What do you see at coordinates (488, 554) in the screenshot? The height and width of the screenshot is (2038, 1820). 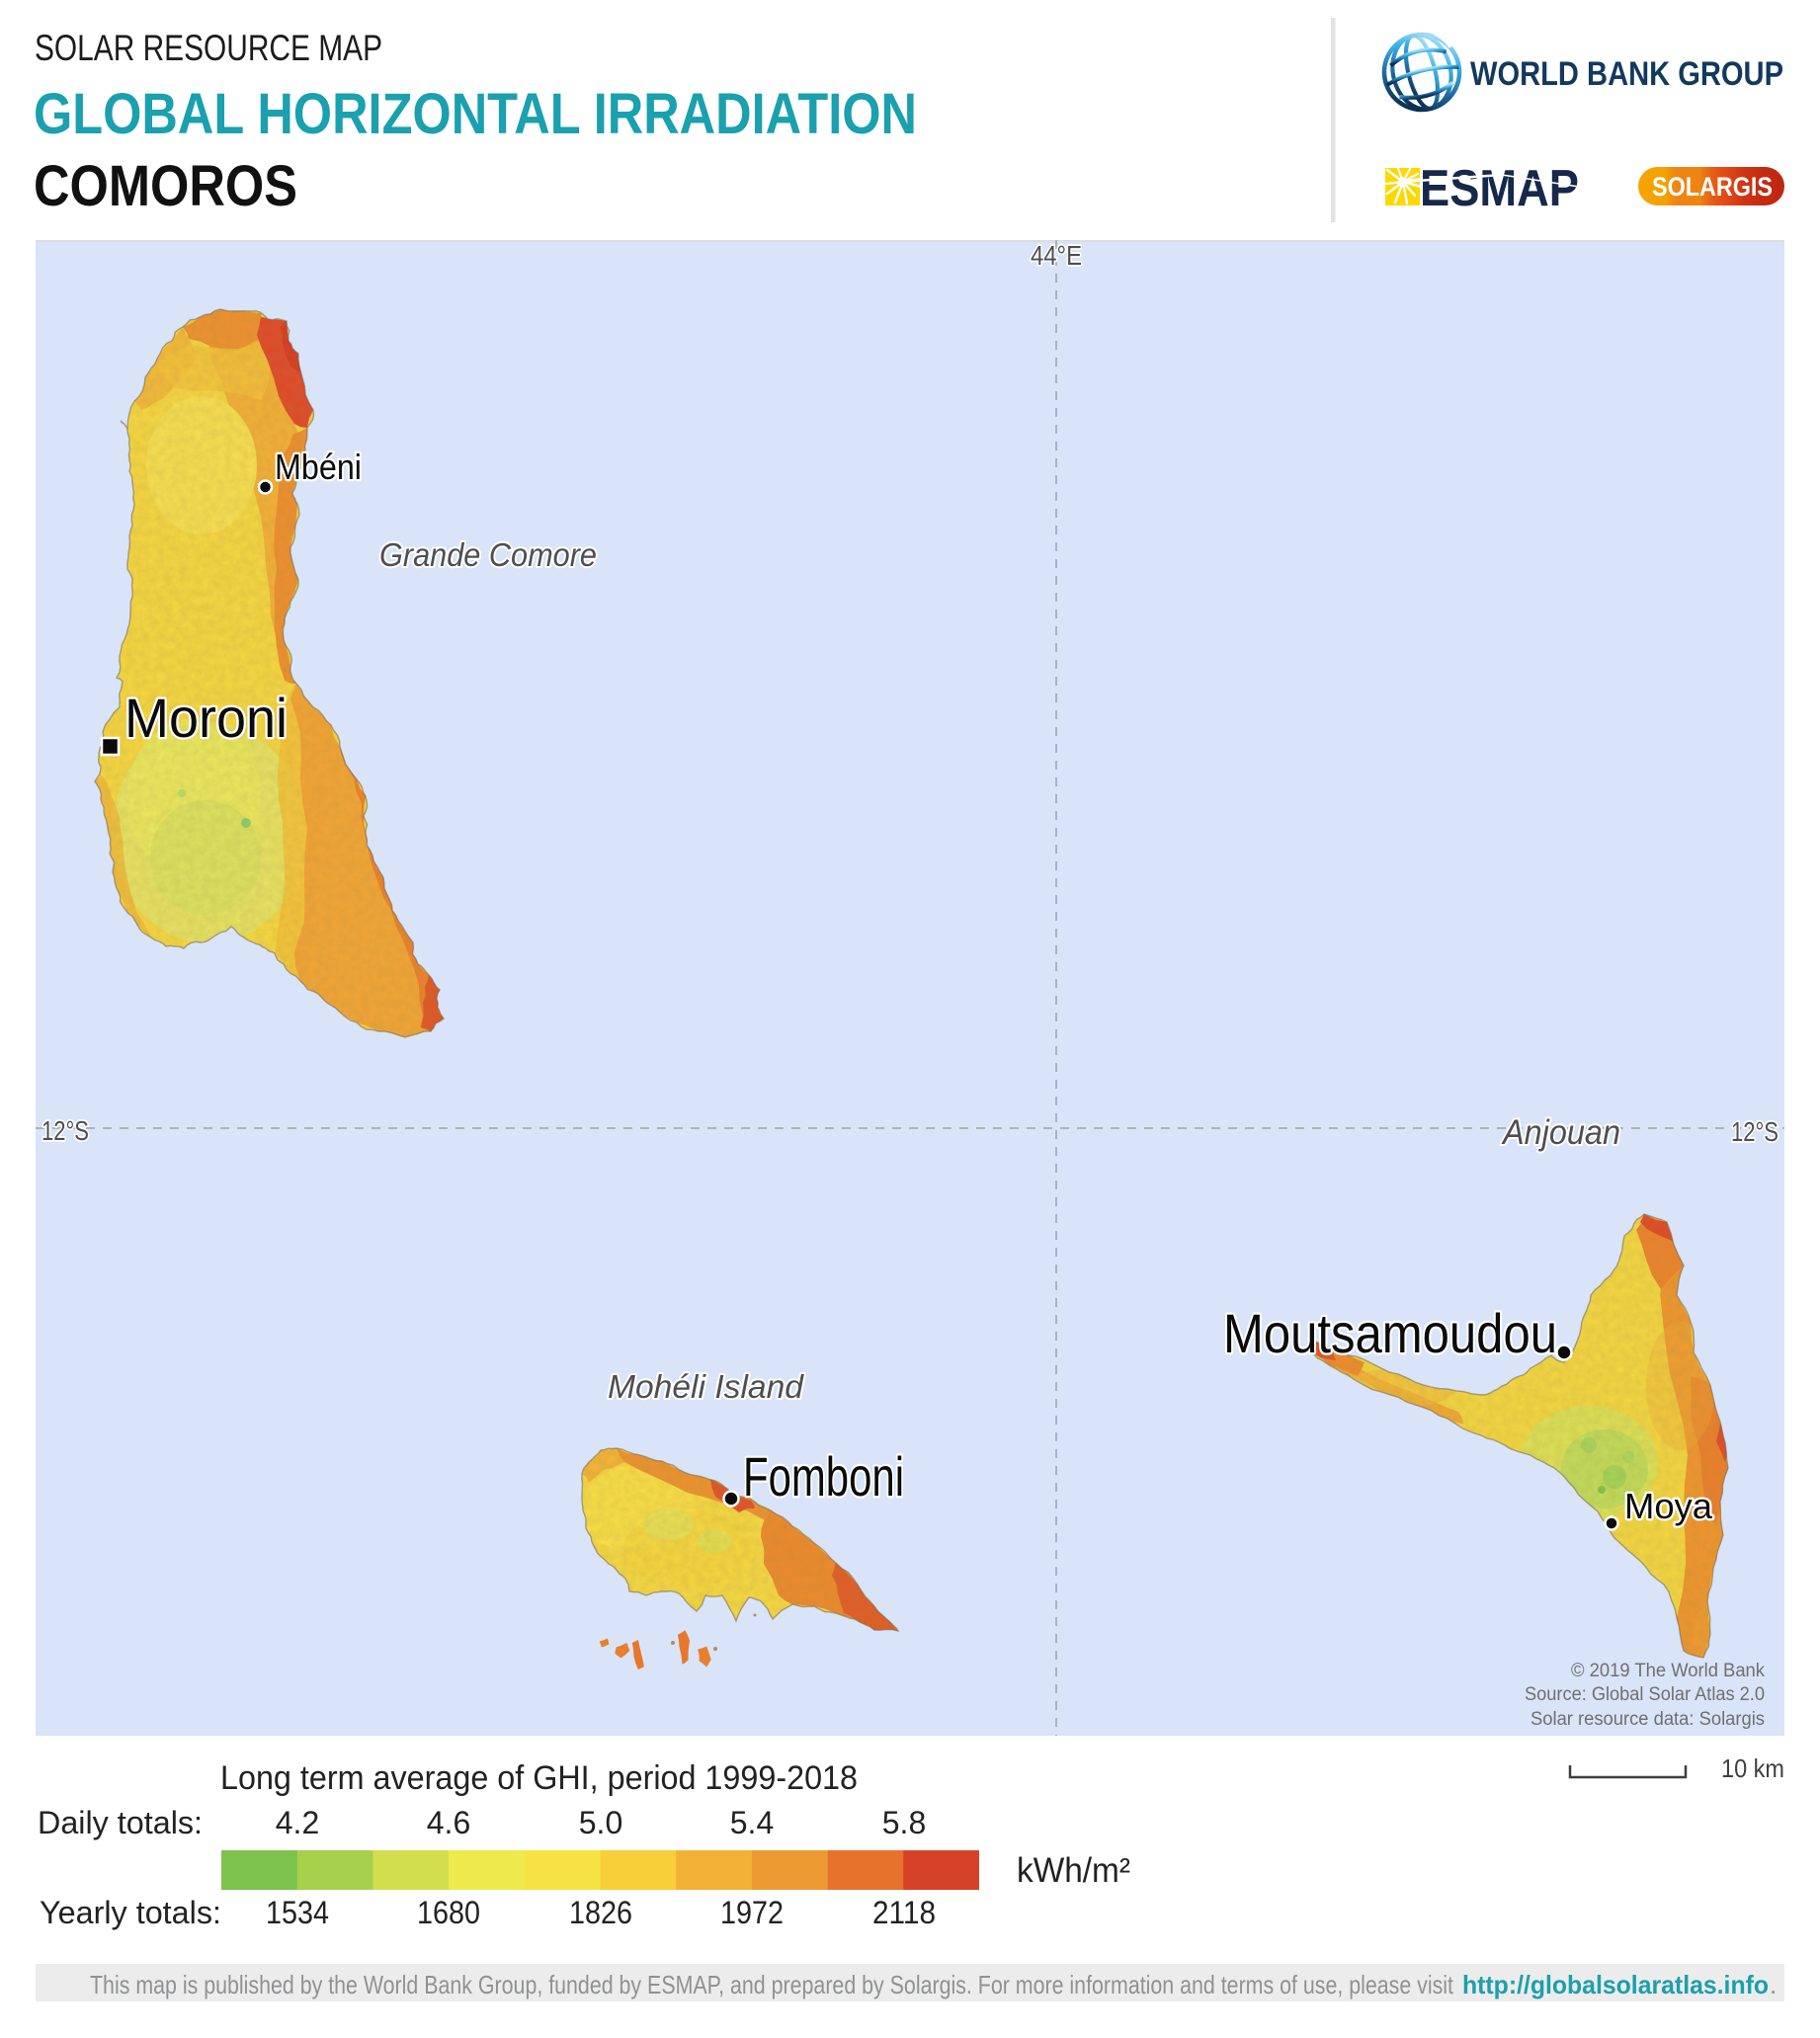 I see `svg-text: Grande Comore` at bounding box center [488, 554].